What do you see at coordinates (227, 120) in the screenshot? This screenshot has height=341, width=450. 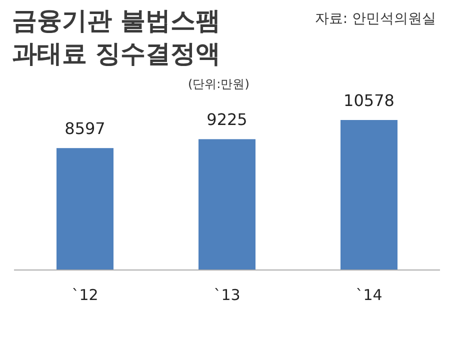 I see `data-label: 9225` at bounding box center [227, 120].